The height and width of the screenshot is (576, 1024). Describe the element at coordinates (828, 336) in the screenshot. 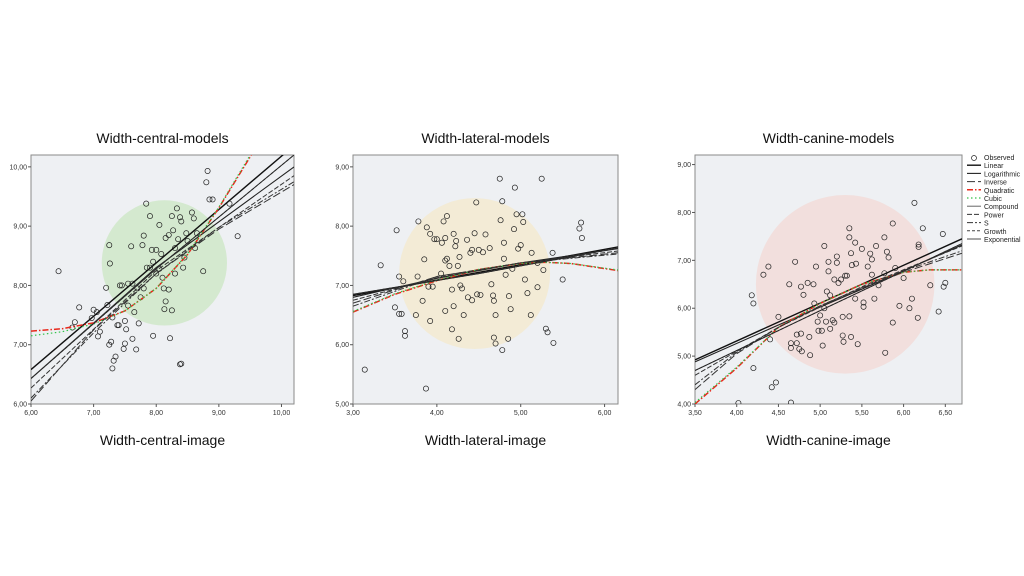

I see `series-cubic` at that location.